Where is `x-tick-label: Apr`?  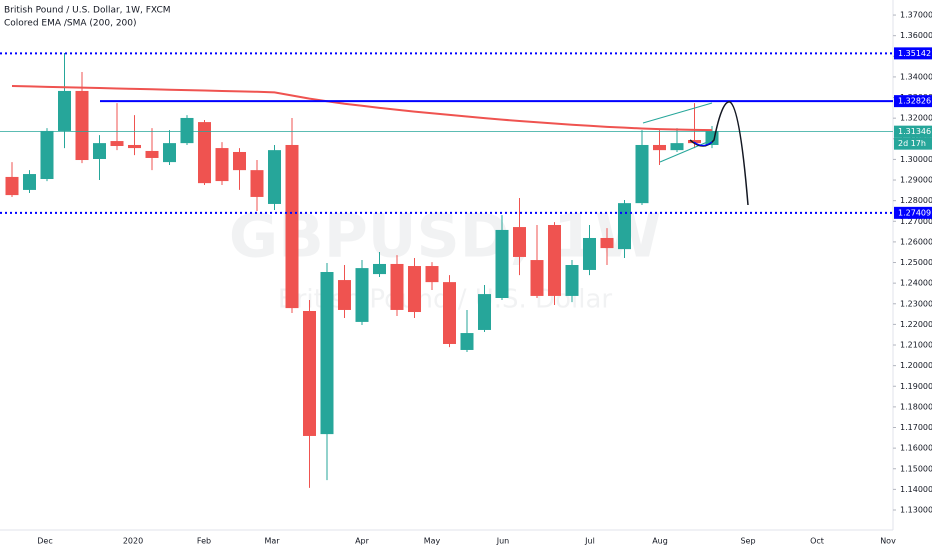 x-tick-label: Apr is located at coordinates (362, 541).